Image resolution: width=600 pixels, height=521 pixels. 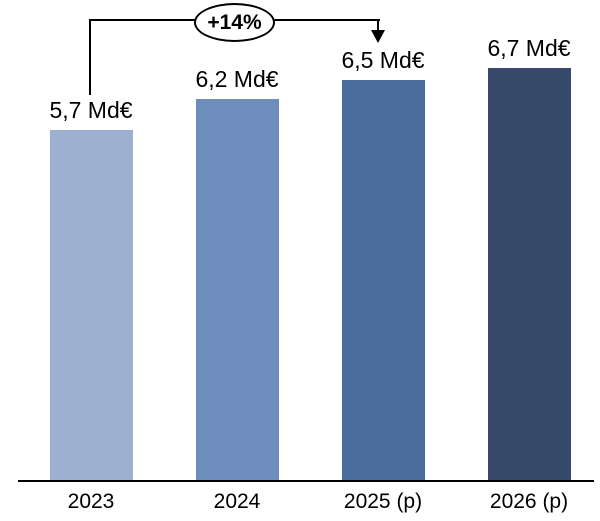 What do you see at coordinates (90, 57) in the screenshot?
I see `annotation-connector-left-line` at bounding box center [90, 57].